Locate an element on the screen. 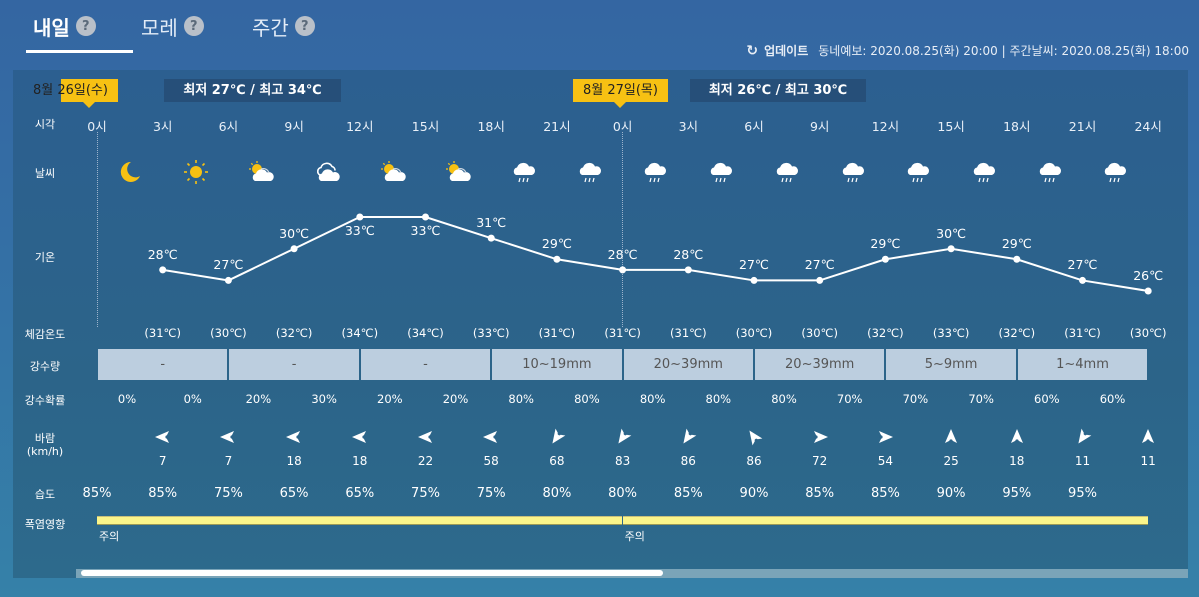  humidity-value: 80% is located at coordinates (623, 493).